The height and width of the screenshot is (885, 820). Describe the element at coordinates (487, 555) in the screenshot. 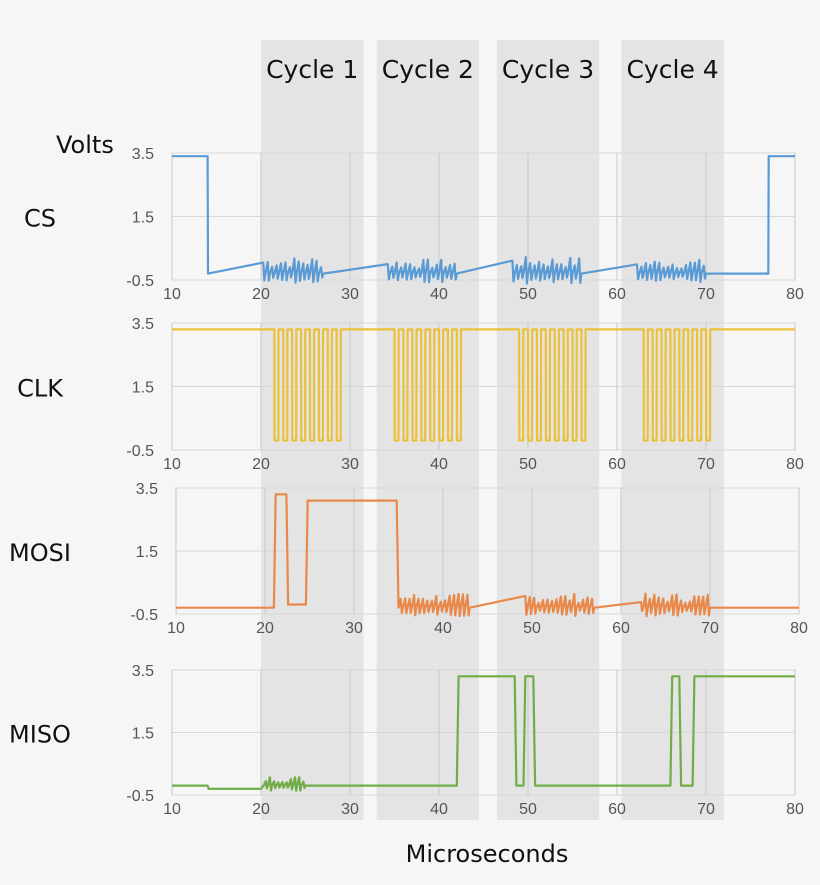

I see `series-line-mosi` at that location.